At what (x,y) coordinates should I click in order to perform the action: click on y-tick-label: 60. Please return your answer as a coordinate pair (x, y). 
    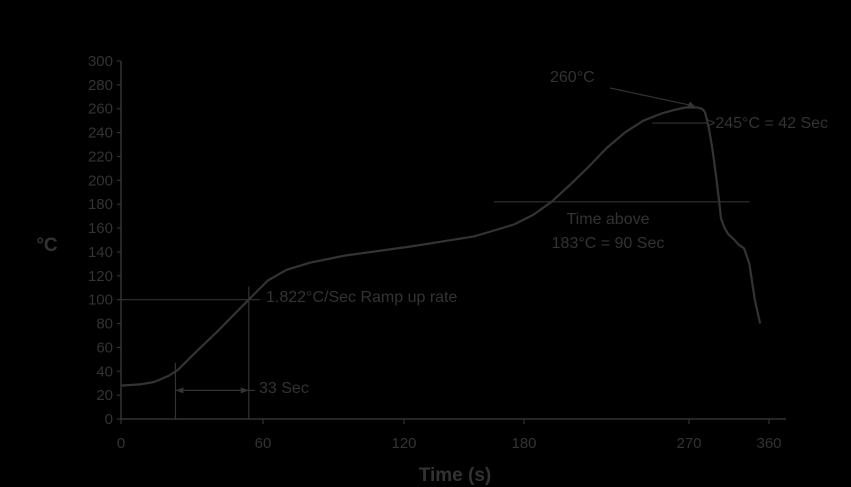
    Looking at the image, I should click on (104, 347).